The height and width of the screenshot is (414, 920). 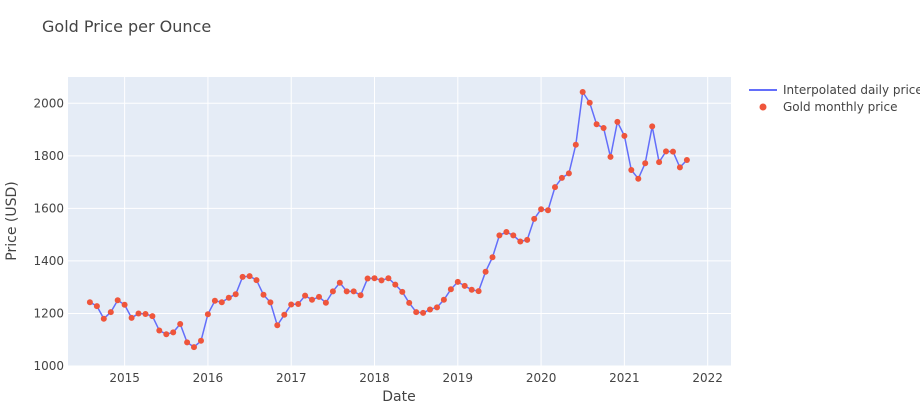 I want to click on legend-item-interpolated-daily-price: Interpolated daily price, so click(x=851, y=90).